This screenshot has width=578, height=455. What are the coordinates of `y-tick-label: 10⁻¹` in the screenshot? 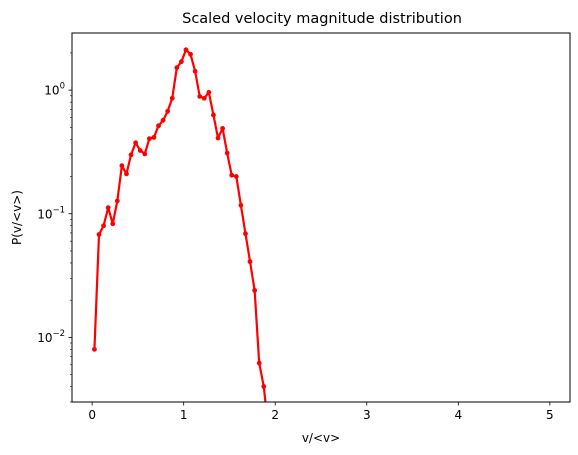 It's located at (51, 213).